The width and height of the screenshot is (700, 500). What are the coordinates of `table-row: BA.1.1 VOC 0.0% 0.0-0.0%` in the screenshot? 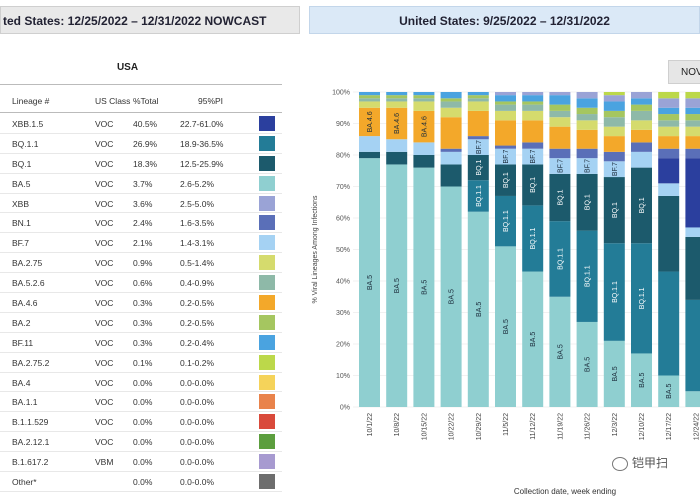 It's located at (141, 402).